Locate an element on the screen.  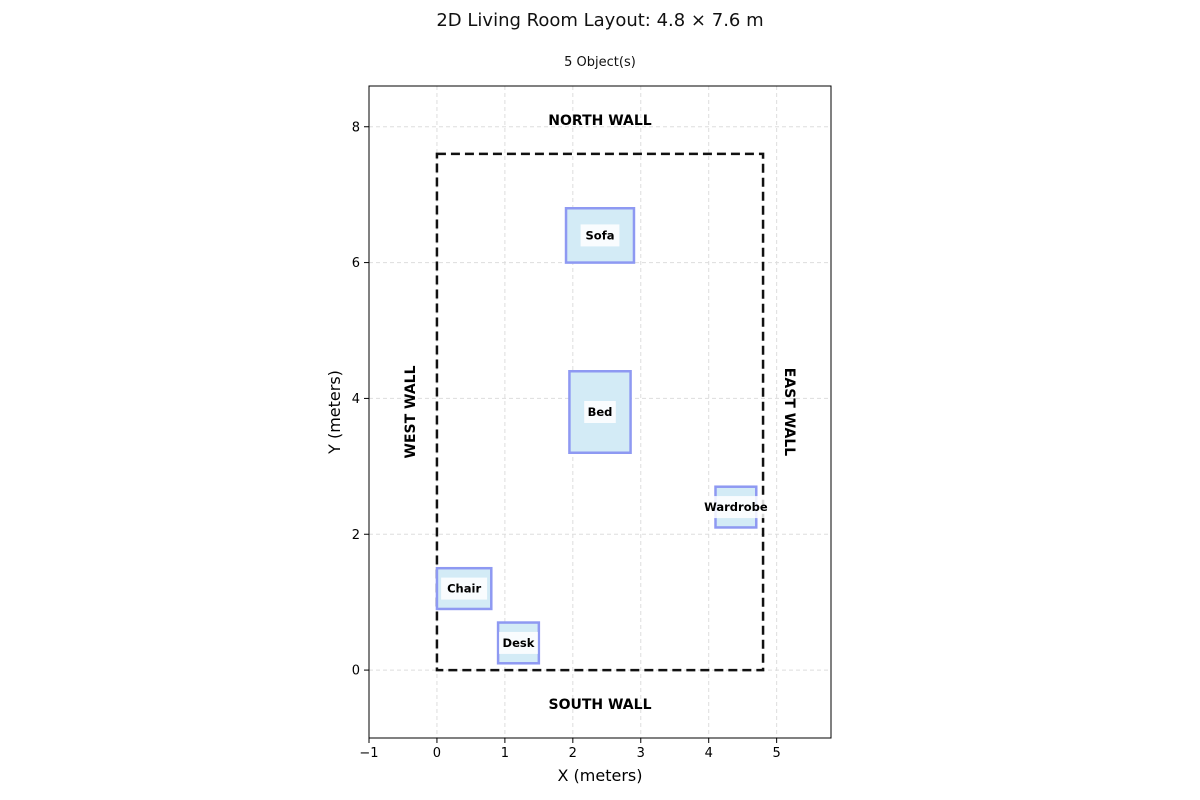
object-chair: Chair is located at coordinates (464, 588).